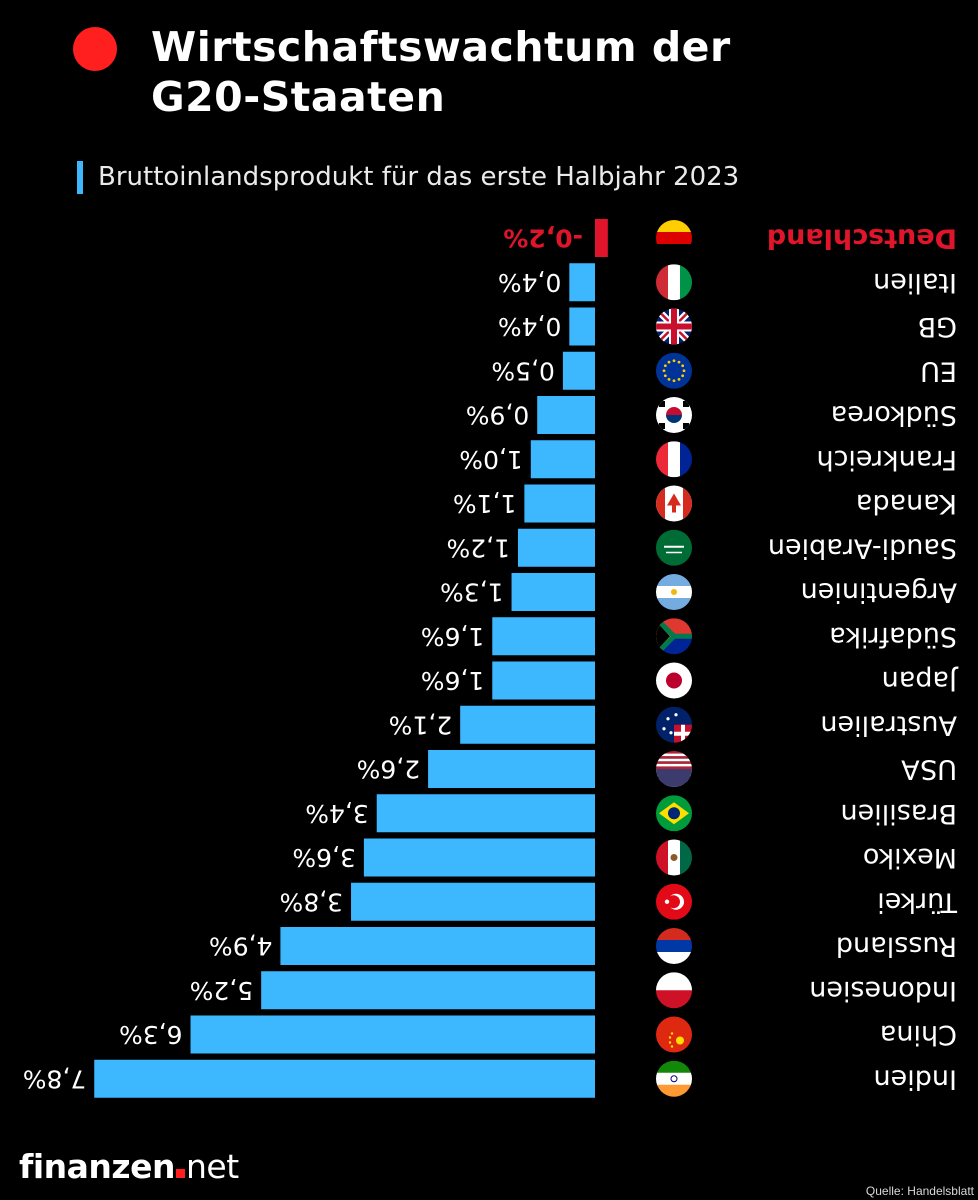  What do you see at coordinates (674, 857) in the screenshot?
I see `mexico-flag-icon` at bounding box center [674, 857].